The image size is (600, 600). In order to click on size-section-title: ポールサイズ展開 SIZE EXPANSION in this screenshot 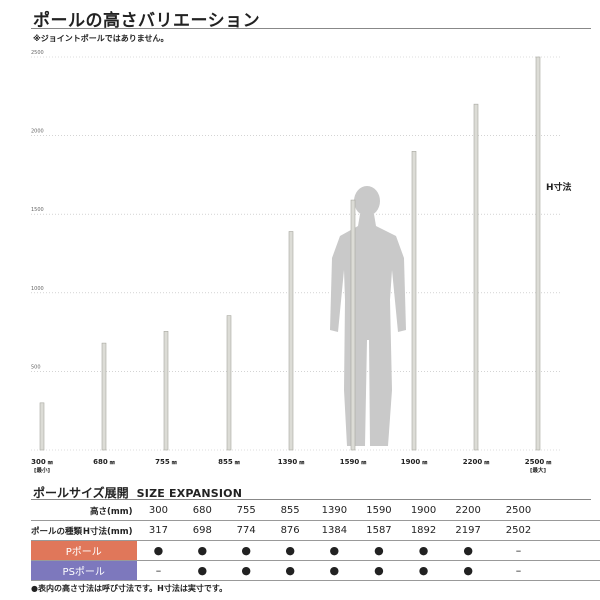, I will do `click(137, 492)`.